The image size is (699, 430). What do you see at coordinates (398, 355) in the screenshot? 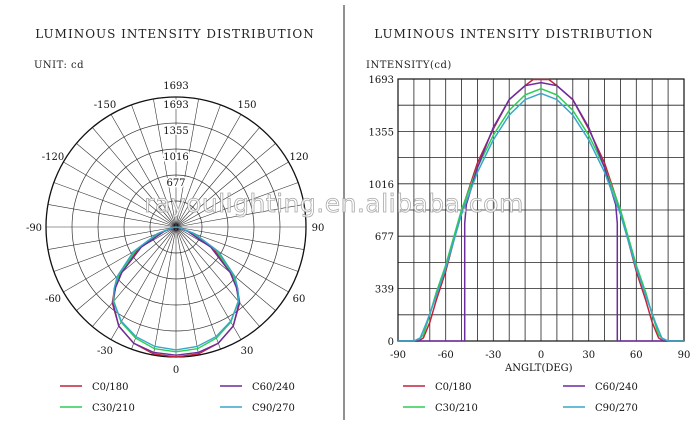
I see `cartesian-x-tick-label: -90` at bounding box center [398, 355].